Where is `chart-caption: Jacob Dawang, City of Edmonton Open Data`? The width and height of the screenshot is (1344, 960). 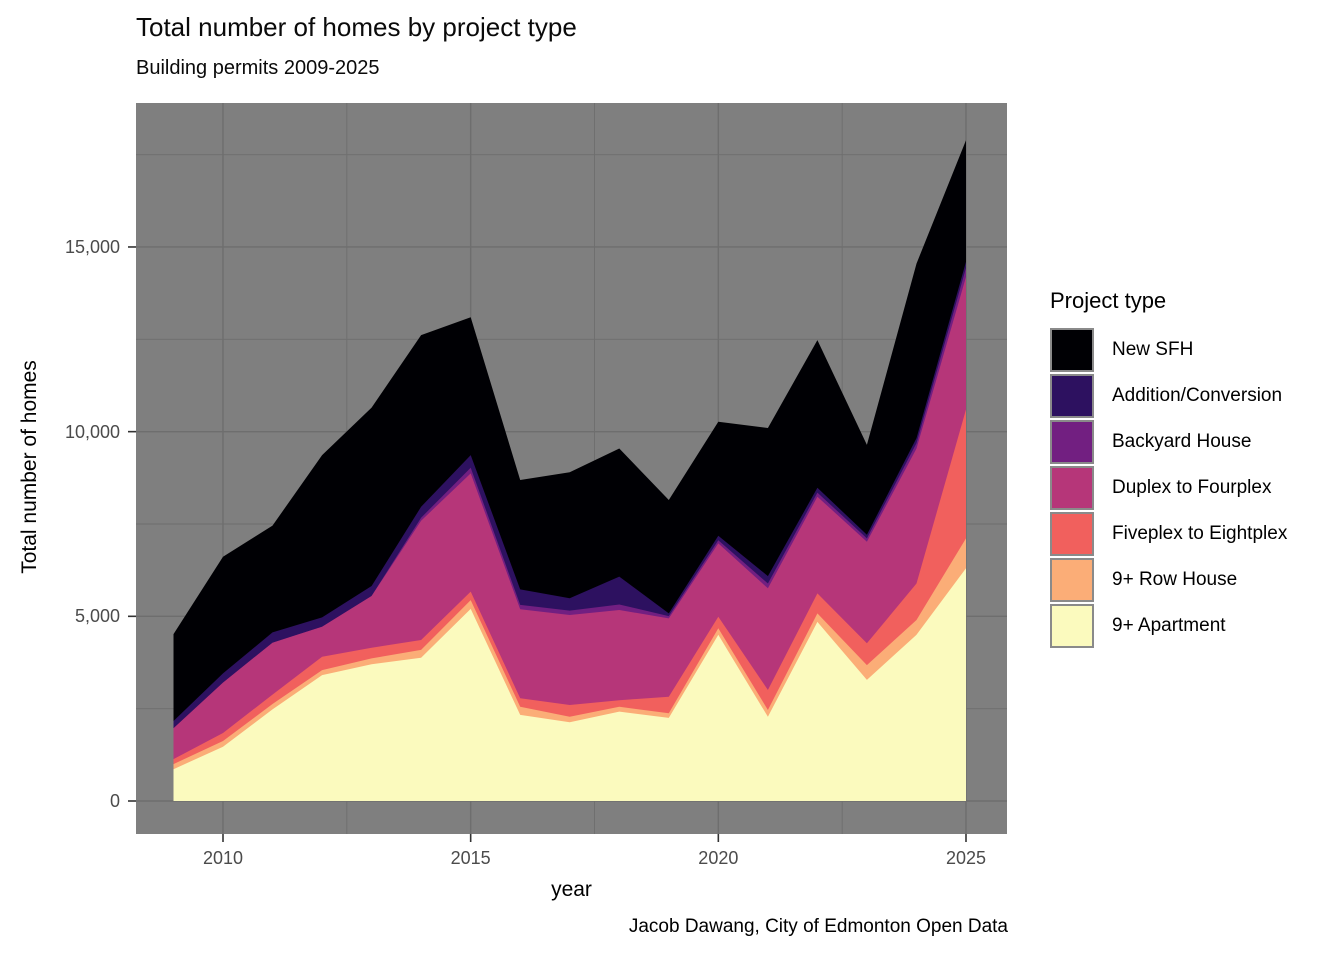 chart-caption: Jacob Dawang, City of Edmonton Open Data is located at coordinates (818, 926).